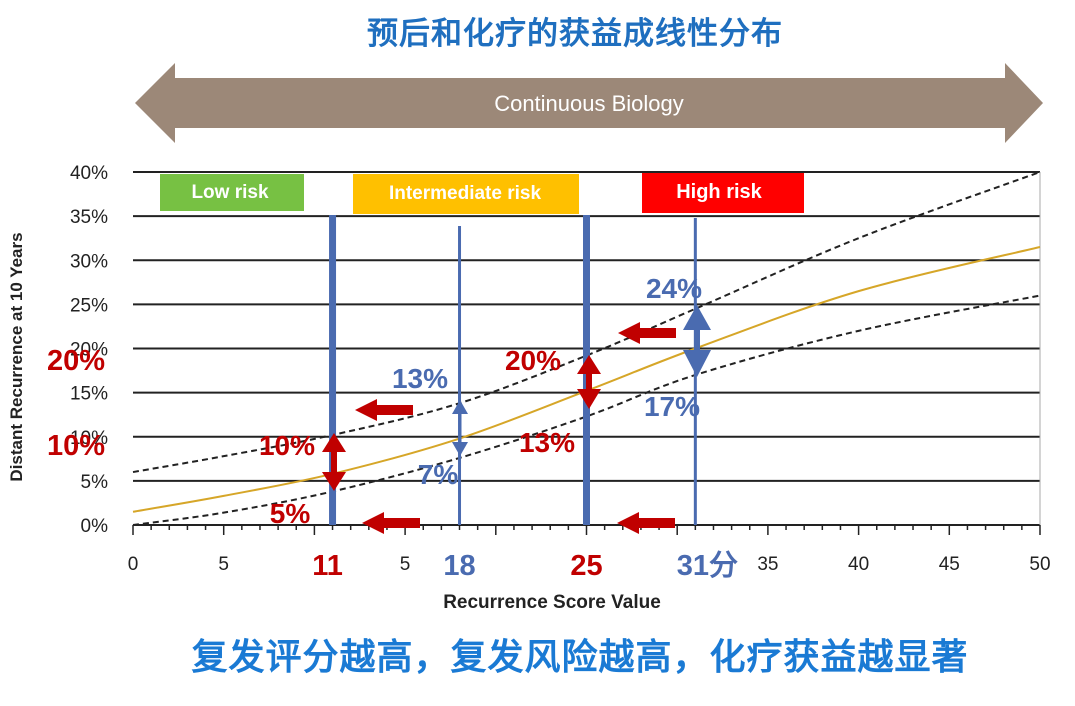  What do you see at coordinates (646, 523) in the screenshot?
I see `red-arrow-25-lower` at bounding box center [646, 523].